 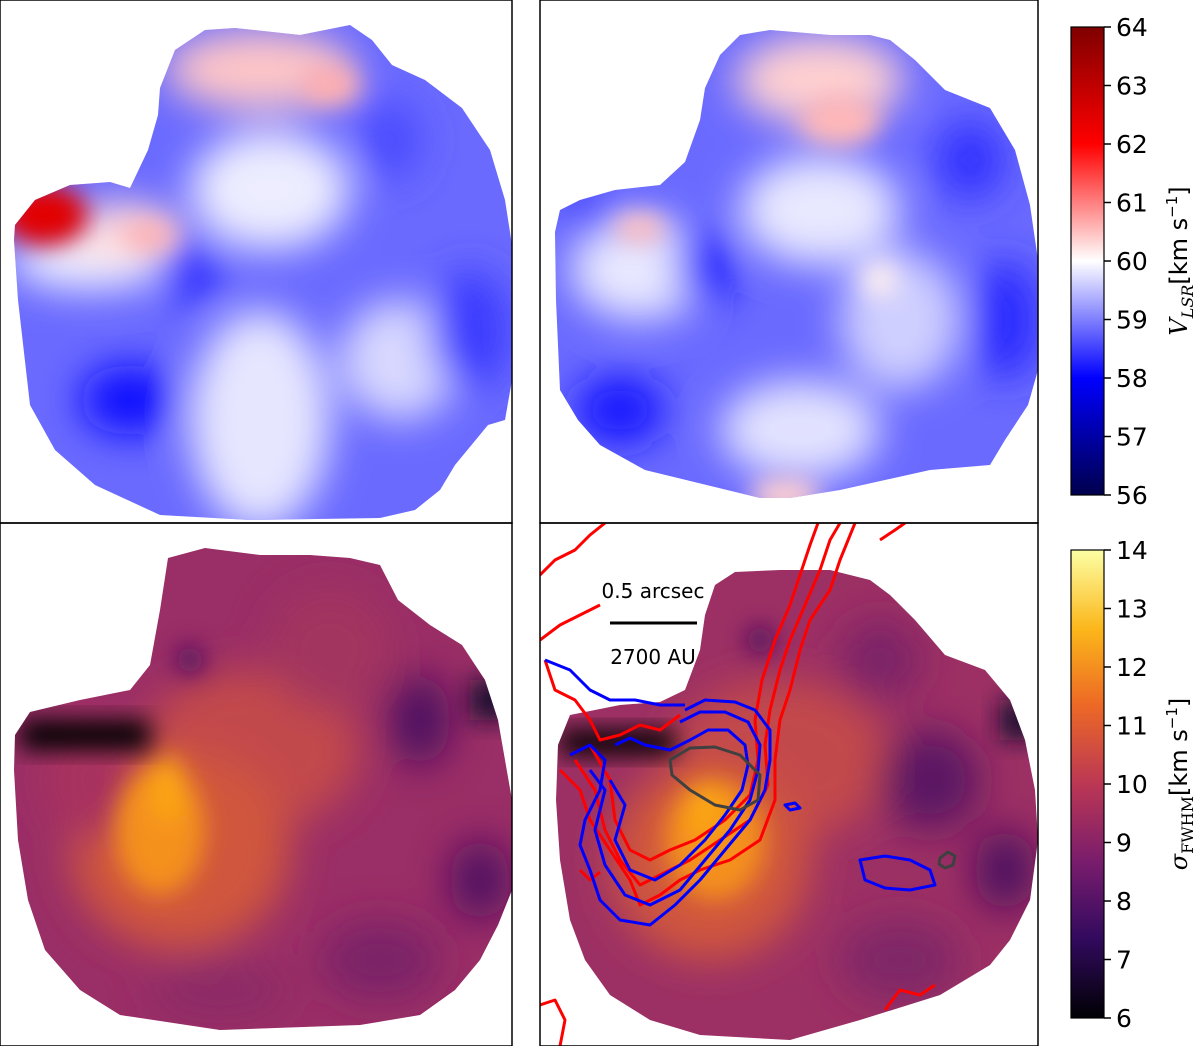 I want to click on colorbar-velocity-tick-label: 58, so click(x=1132, y=378).